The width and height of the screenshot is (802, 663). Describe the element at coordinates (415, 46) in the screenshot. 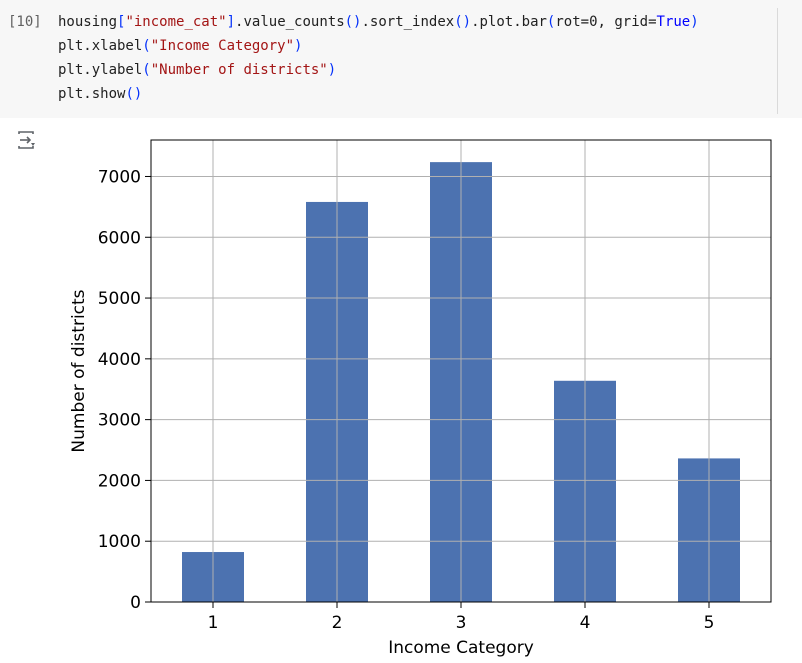

I see `code-line: plt.xlabel("Income Category")` at that location.